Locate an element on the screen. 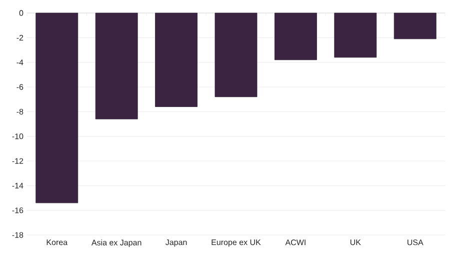 This screenshot has width=460, height=262. y-tick-label: 0 is located at coordinates (21, 13).